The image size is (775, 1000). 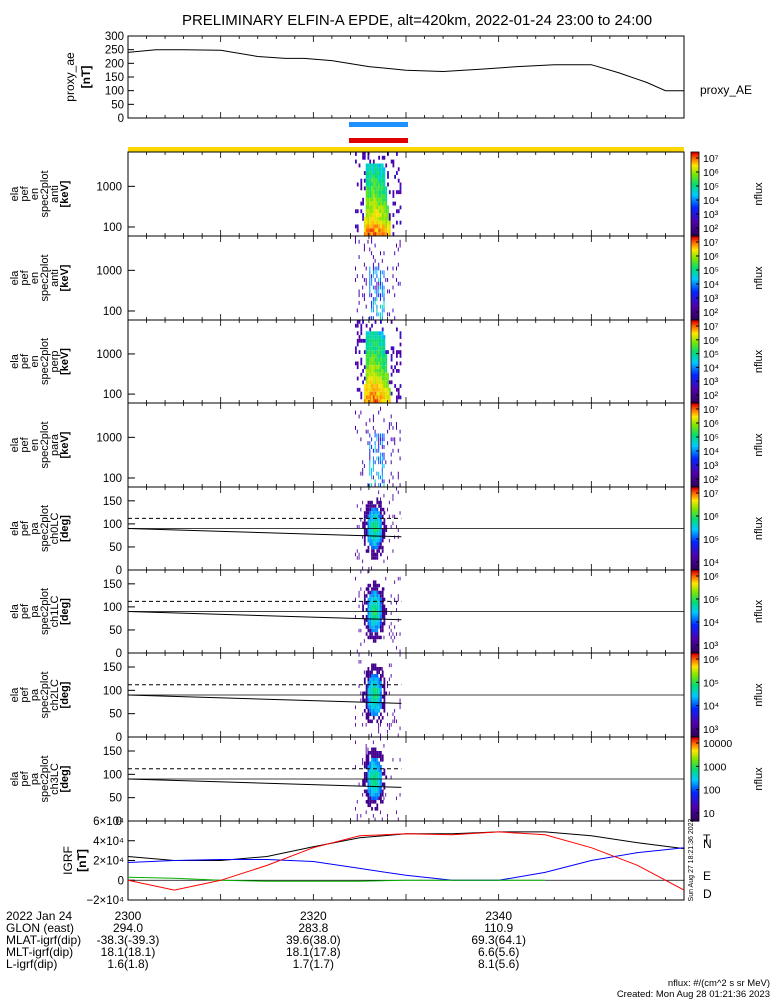 I want to click on pitch-angle-tick-label-0: 0, so click(x=119, y=571).